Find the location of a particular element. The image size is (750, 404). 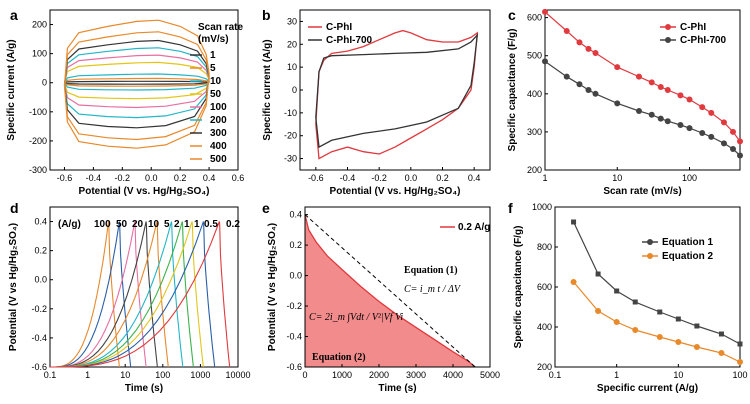

panel-a-x-tick-label: 0.6 is located at coordinates (238, 178).